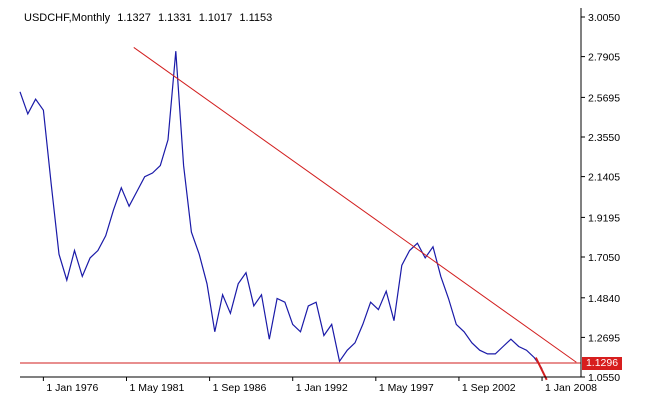 The height and width of the screenshot is (413, 659). I want to click on close-value: 1.1153, so click(256, 18).